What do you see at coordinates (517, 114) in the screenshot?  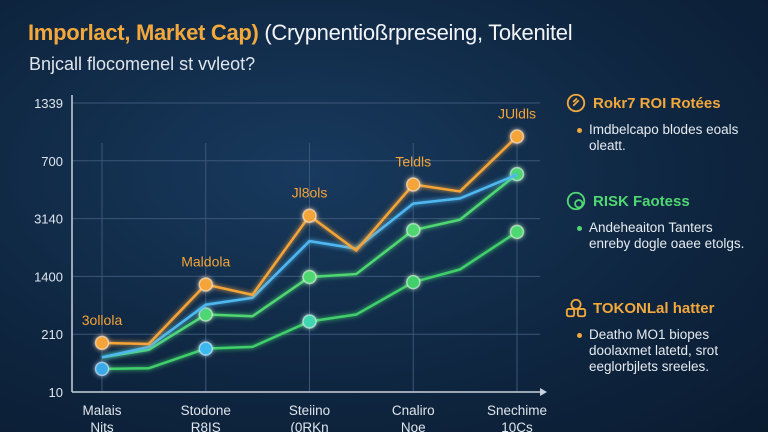 I see `data-label: JUldls` at bounding box center [517, 114].